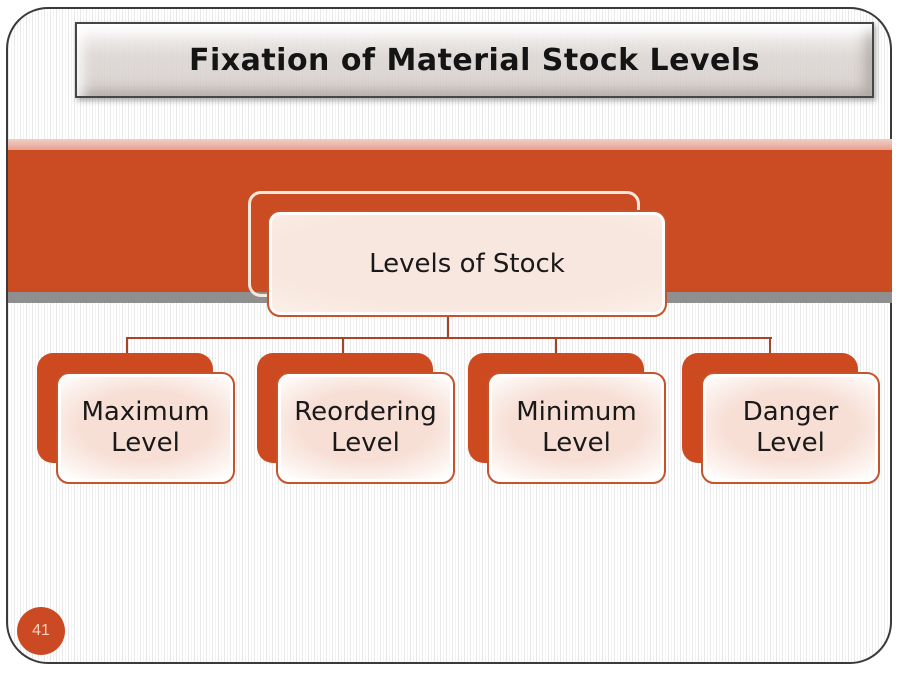 This screenshot has height=675, width=900. I want to click on connector-stub-danger, so click(770, 346).